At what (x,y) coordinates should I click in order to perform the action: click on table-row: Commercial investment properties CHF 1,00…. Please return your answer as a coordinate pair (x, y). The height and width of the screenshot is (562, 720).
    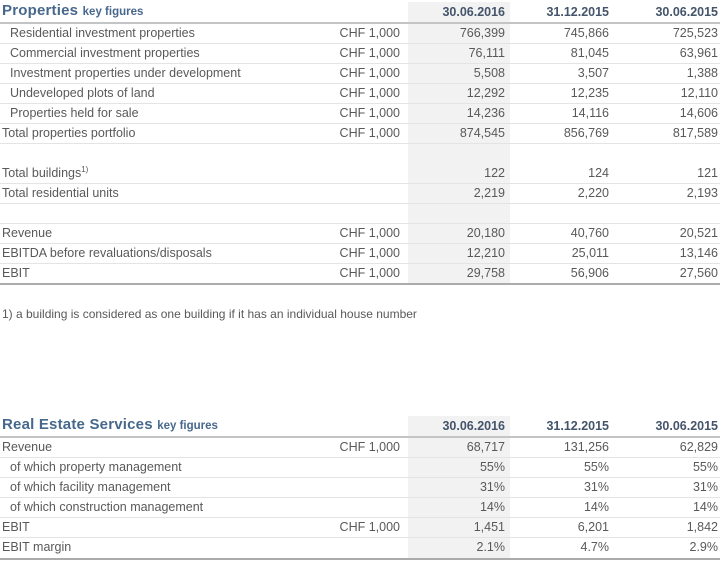
    Looking at the image, I should click on (360, 54).